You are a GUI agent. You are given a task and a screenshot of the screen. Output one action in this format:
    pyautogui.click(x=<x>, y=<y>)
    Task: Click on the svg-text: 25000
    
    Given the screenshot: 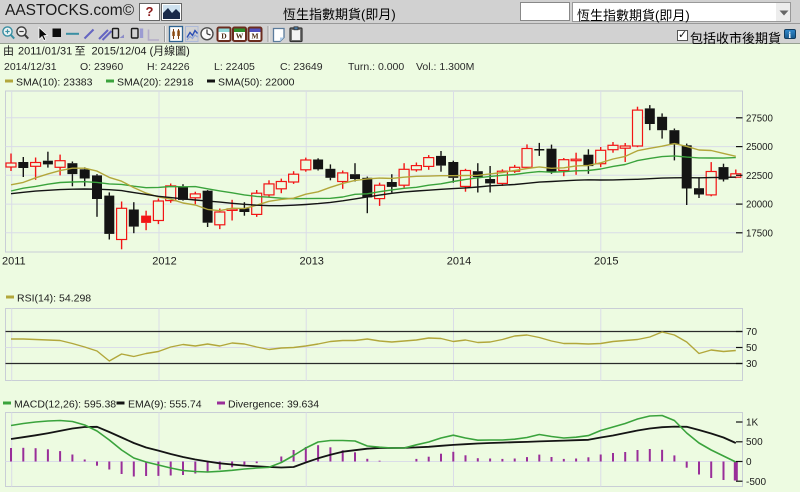 What is the action you would take?
    pyautogui.click(x=760, y=147)
    